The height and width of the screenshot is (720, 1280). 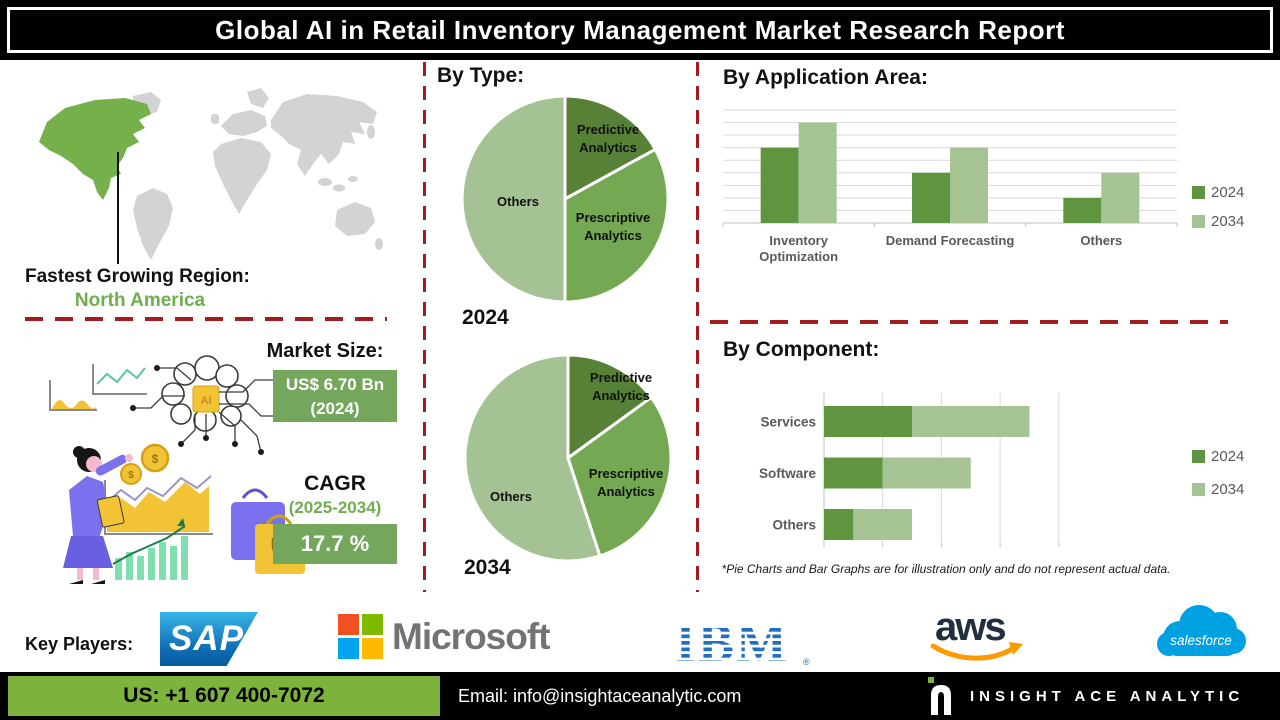 What do you see at coordinates (481, 75) in the screenshot?
I see `by-type-heading: By Type:` at bounding box center [481, 75].